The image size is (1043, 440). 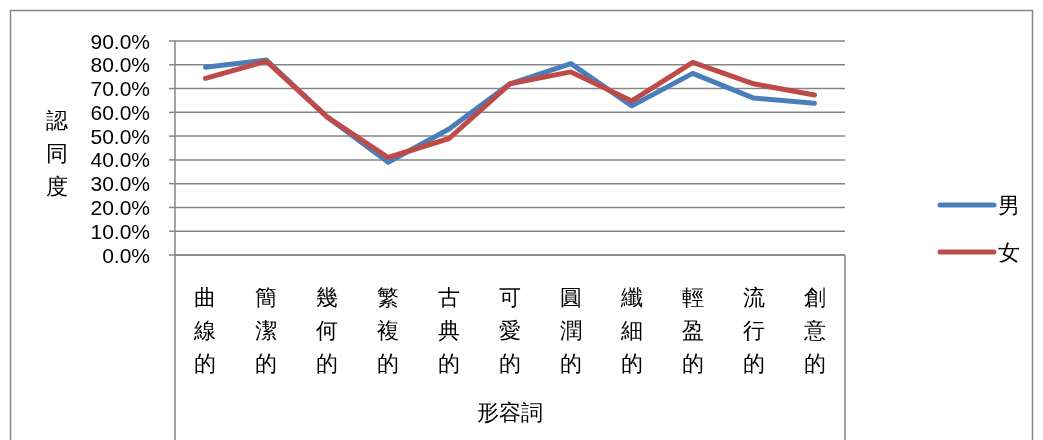 I want to click on y-tick-label: 80.0%, so click(x=120, y=65).